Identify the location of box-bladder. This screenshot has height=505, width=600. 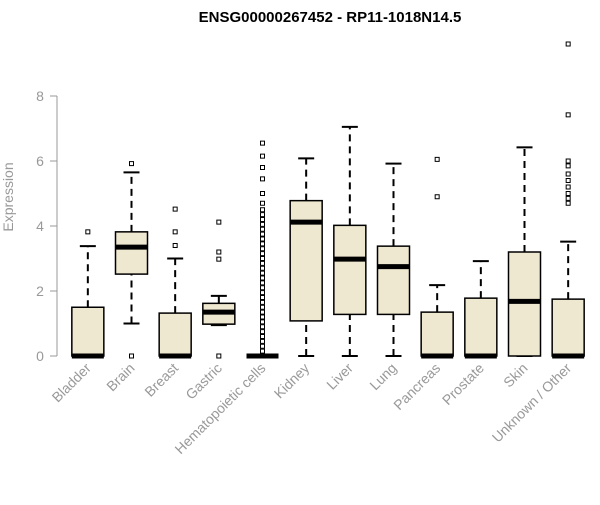
(88, 294).